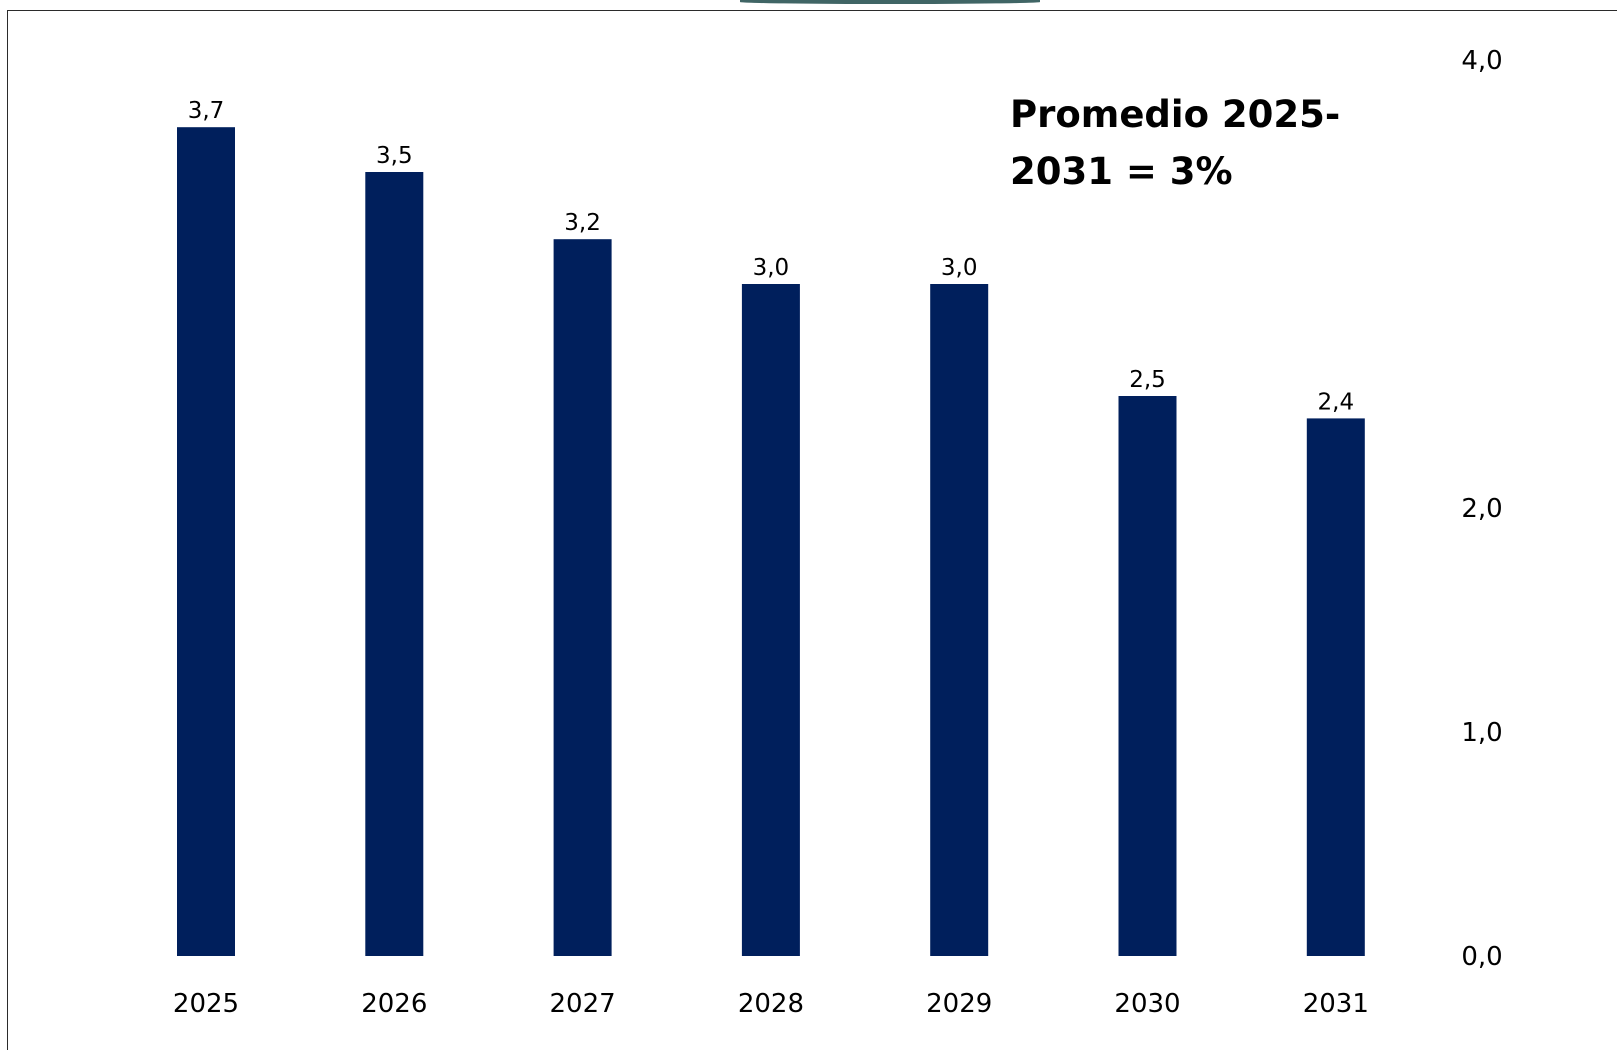 This screenshot has width=1617, height=1050. Describe the element at coordinates (1336, 1004) in the screenshot. I see `x-tick-label-2031: 2031` at that location.